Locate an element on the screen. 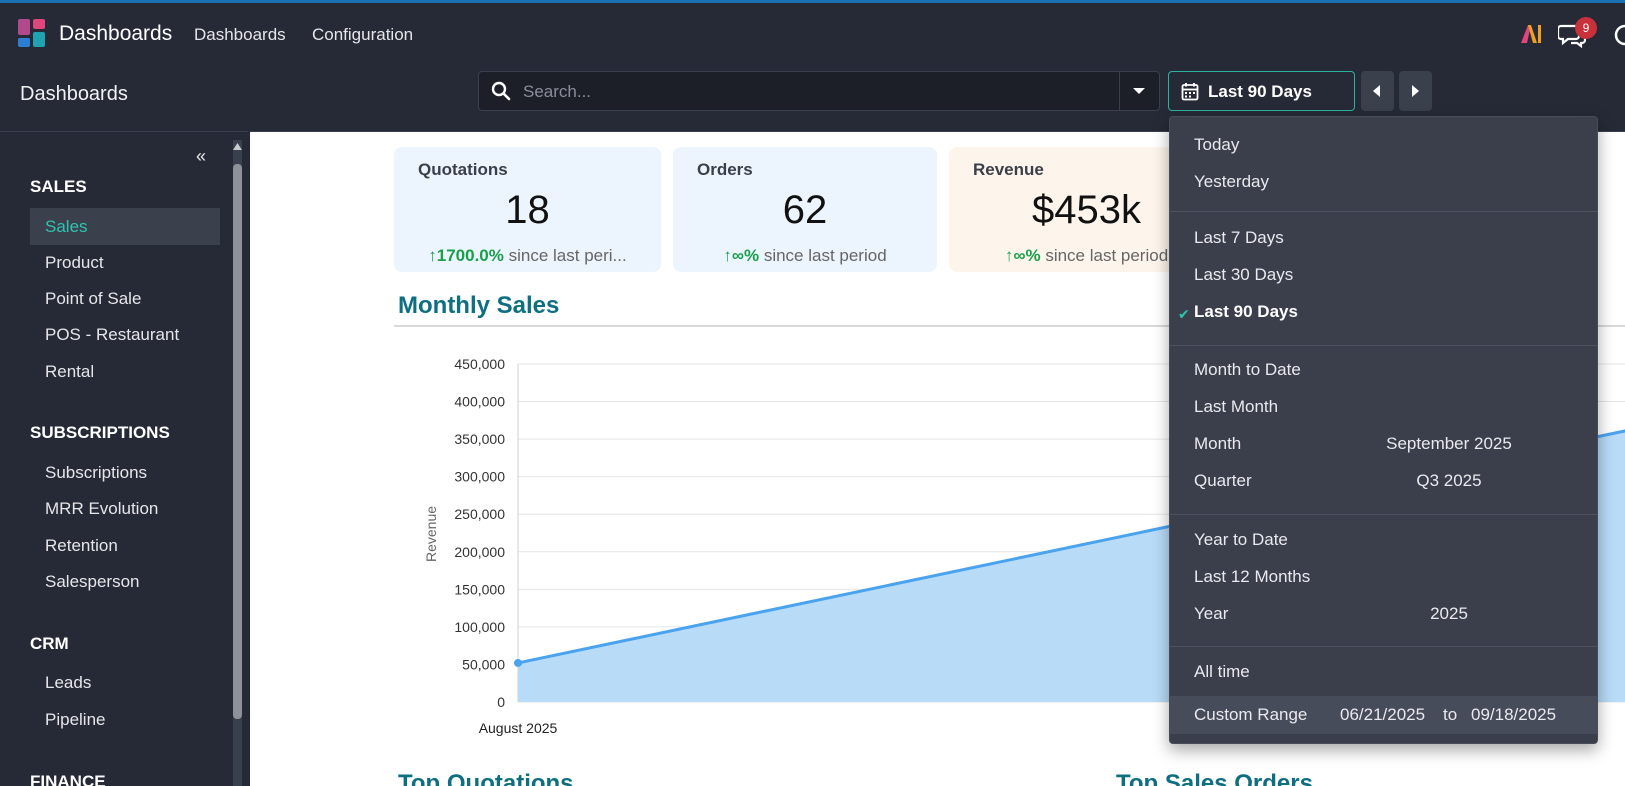  next-period-button is located at coordinates (1415, 91).